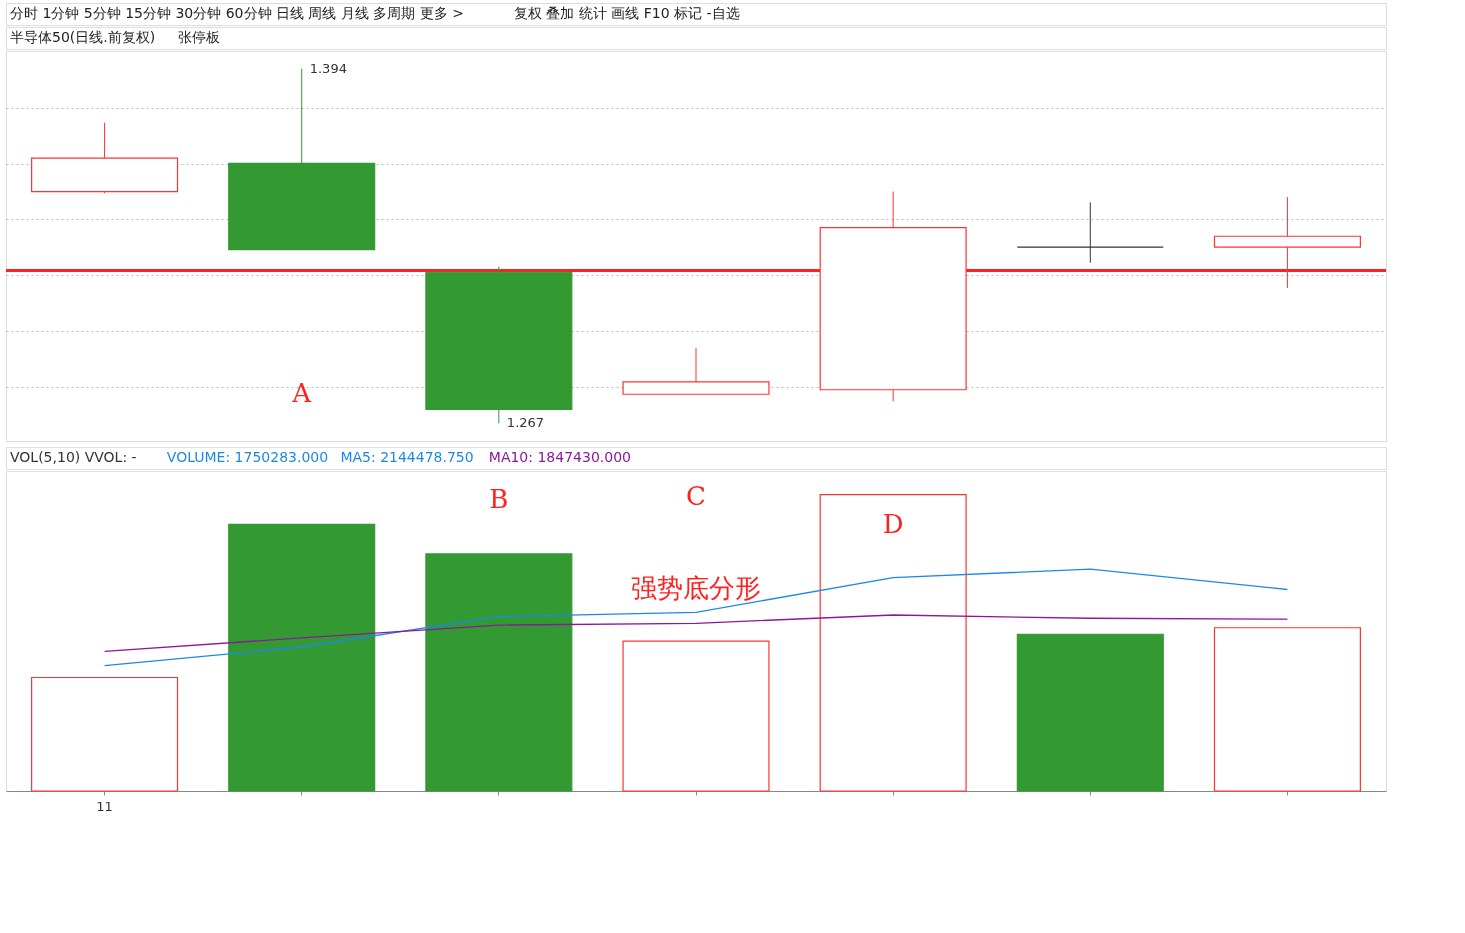 The image size is (1465, 933). What do you see at coordinates (627, 13) in the screenshot?
I see `text: 复权 叠加 统计 画线 F10 标记 -自选` at bounding box center [627, 13].